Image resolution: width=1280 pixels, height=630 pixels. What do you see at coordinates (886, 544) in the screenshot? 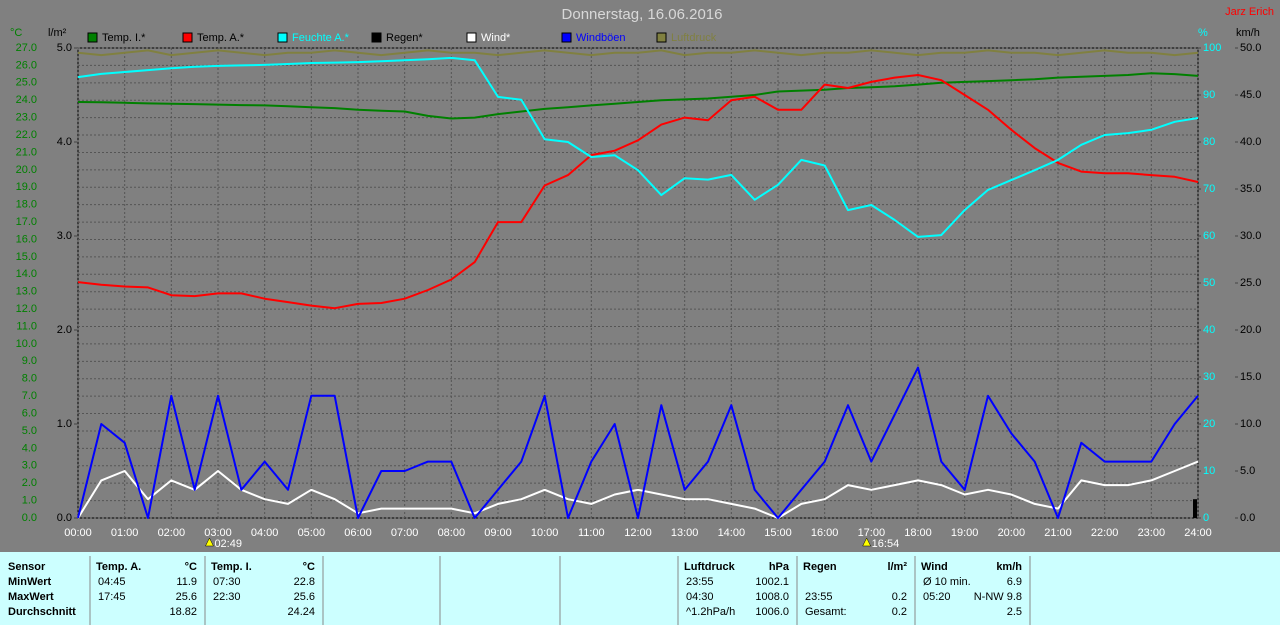
I see `annotation-label: 16:54` at bounding box center [886, 544].